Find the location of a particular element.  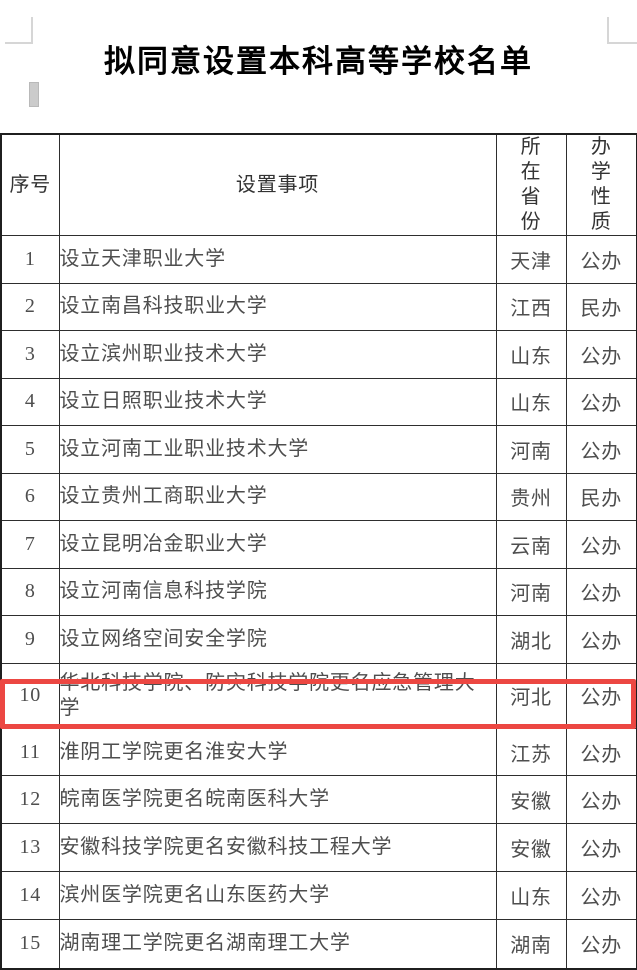

table-row: 14 滨州医学院更名山东医药大学 山东 公办 is located at coordinates (318, 895).